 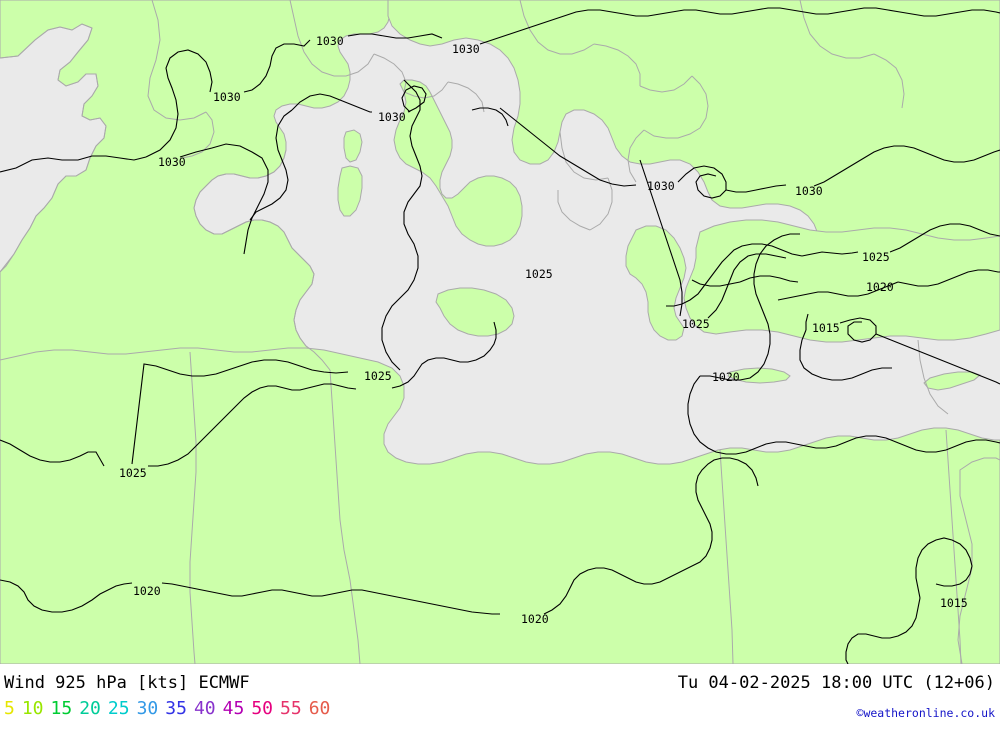 I want to click on isobar-1030-balkans, so click(x=568, y=147).